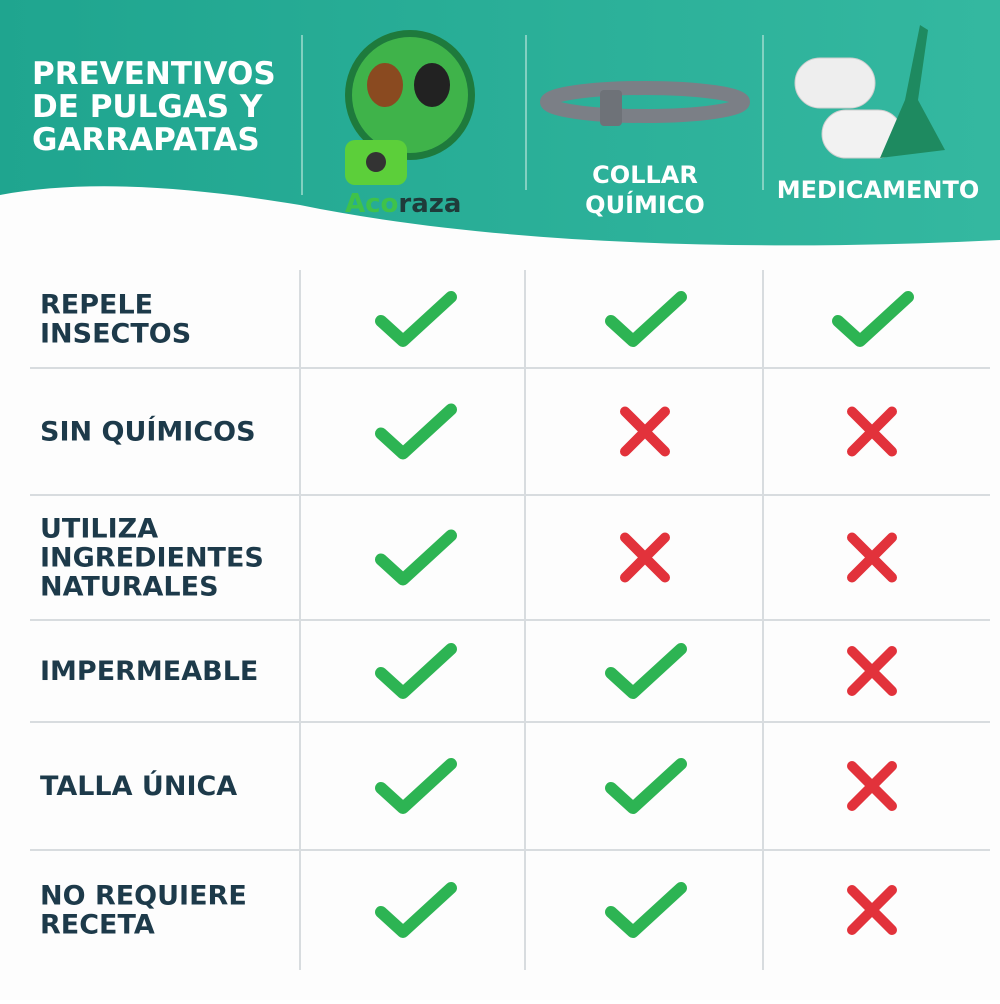 Image resolution: width=1000 pixels, height=1004 pixels. What do you see at coordinates (869, 92) in the screenshot?
I see `medicine-image` at bounding box center [869, 92].